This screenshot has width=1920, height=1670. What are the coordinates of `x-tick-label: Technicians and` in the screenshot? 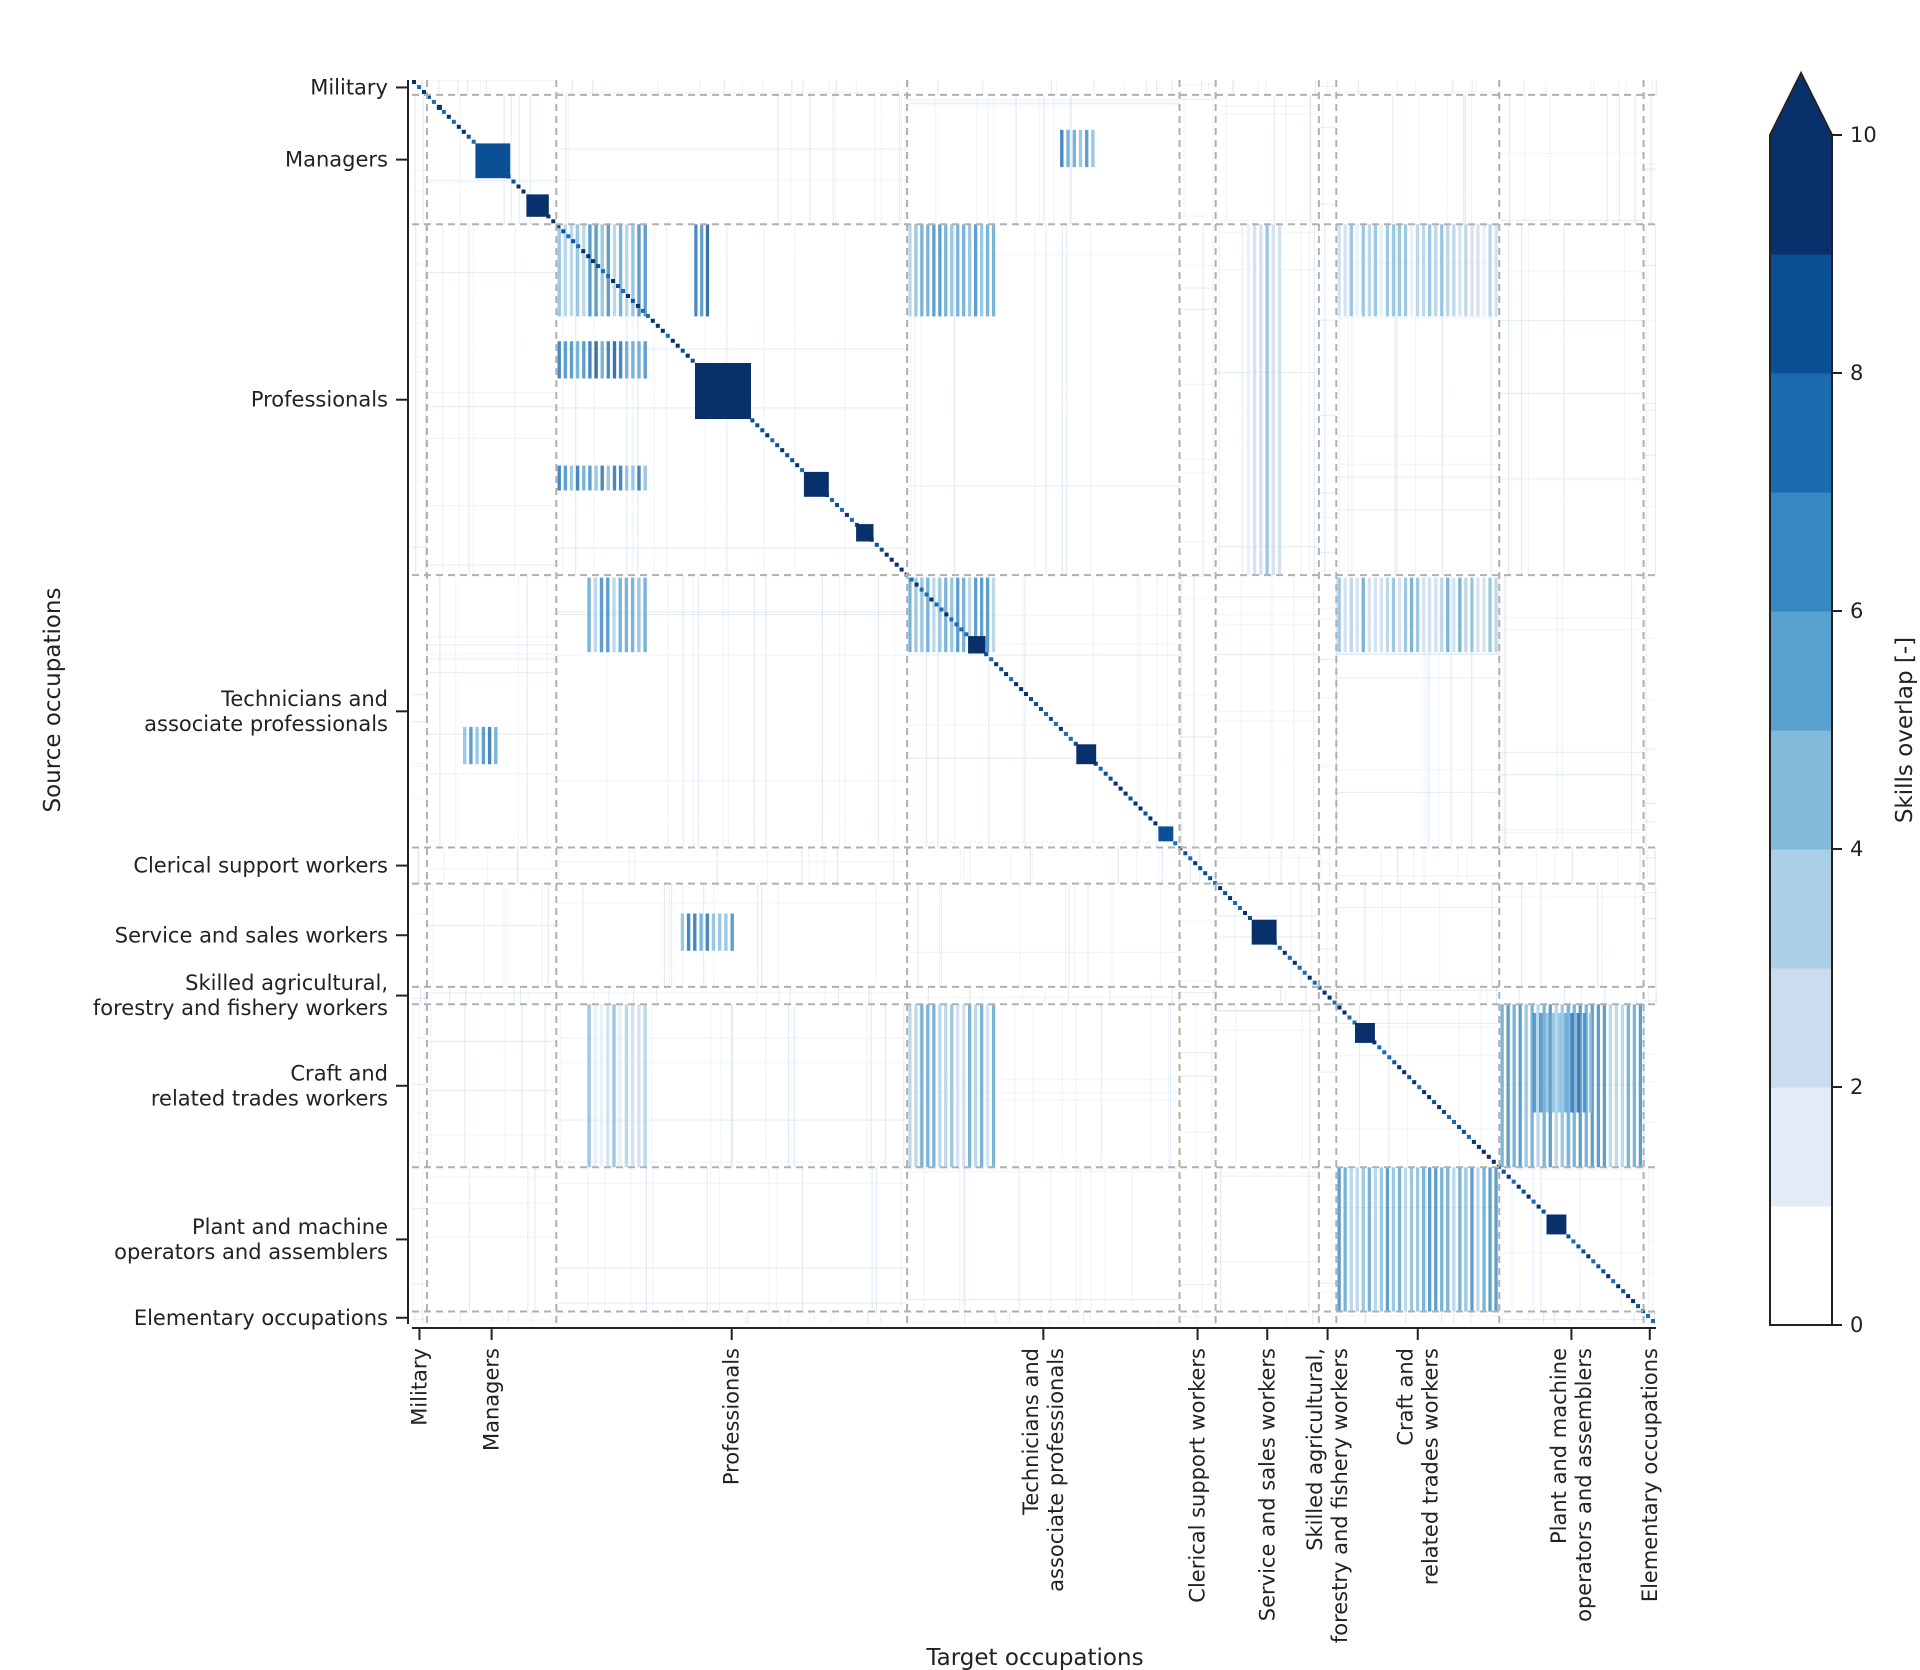 It's located at (1031, 1432).